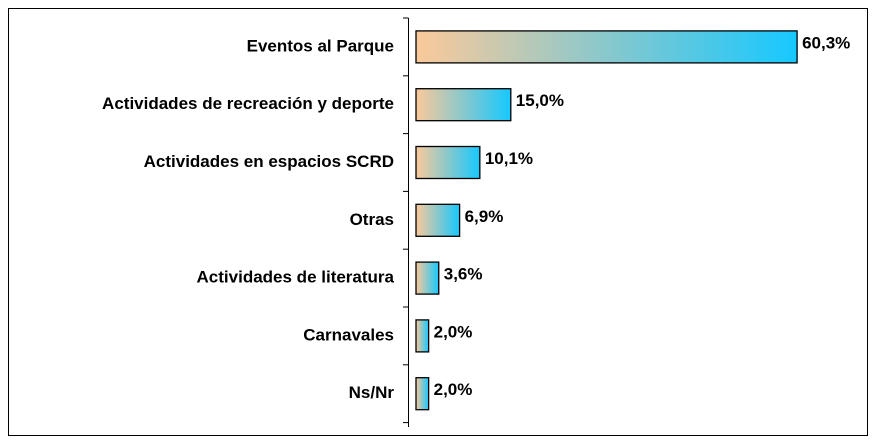 This screenshot has width=876, height=445. Describe the element at coordinates (372, 219) in the screenshot. I see `category-label: Otras` at that location.